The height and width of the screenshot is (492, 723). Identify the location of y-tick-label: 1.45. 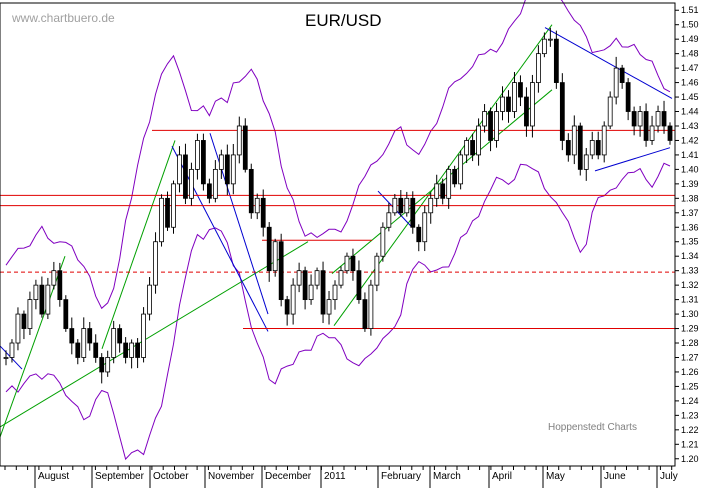
(690, 97).